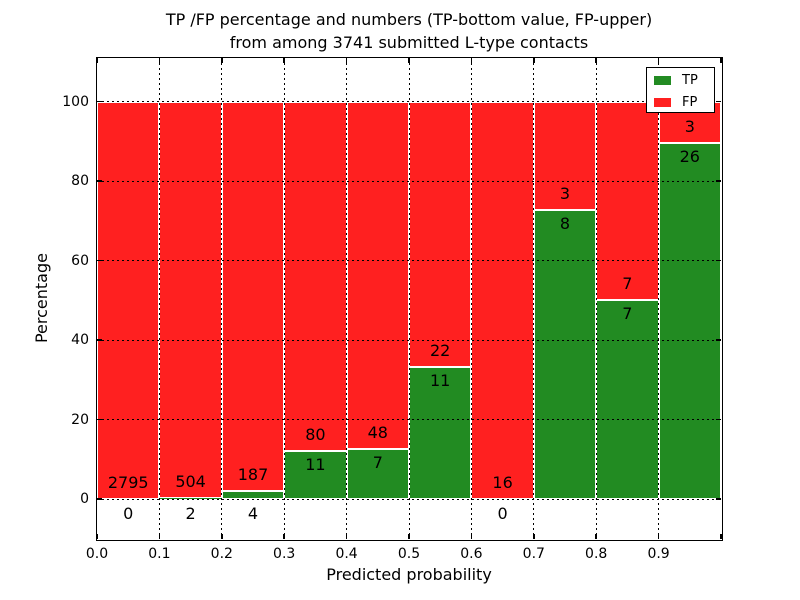  I want to click on legend-entry-fp: FP, so click(684, 102).